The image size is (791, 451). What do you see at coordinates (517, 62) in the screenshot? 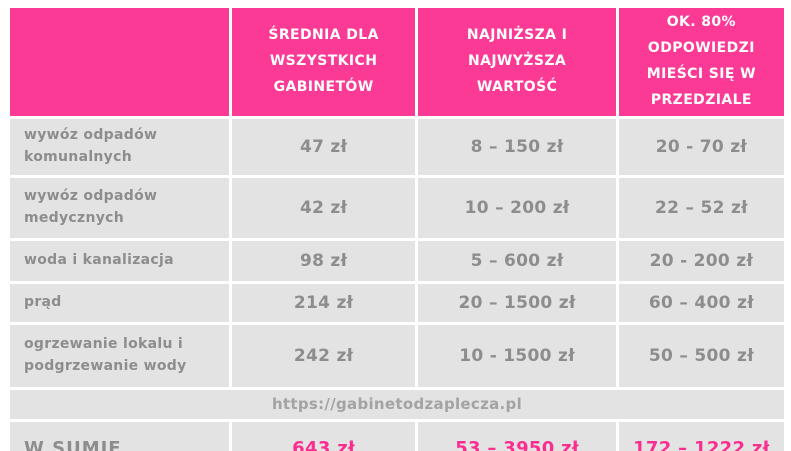
I see `header-range-column: NAJNIŻSZA I NAJWYŻSZA WARTOŚĆ` at bounding box center [517, 62].